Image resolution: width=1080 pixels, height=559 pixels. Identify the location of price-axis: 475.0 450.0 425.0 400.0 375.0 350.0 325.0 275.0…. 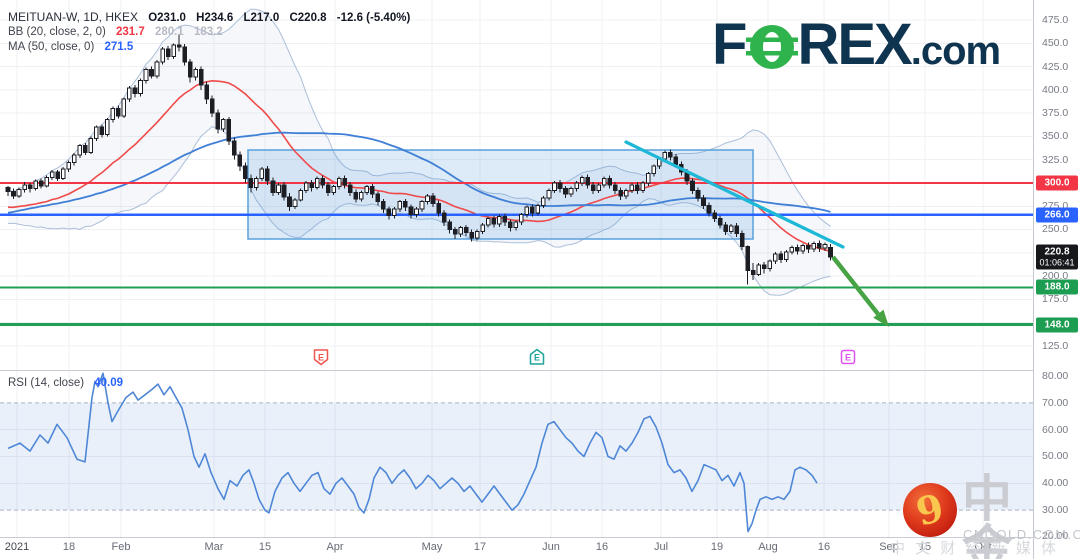
(1056, 279).